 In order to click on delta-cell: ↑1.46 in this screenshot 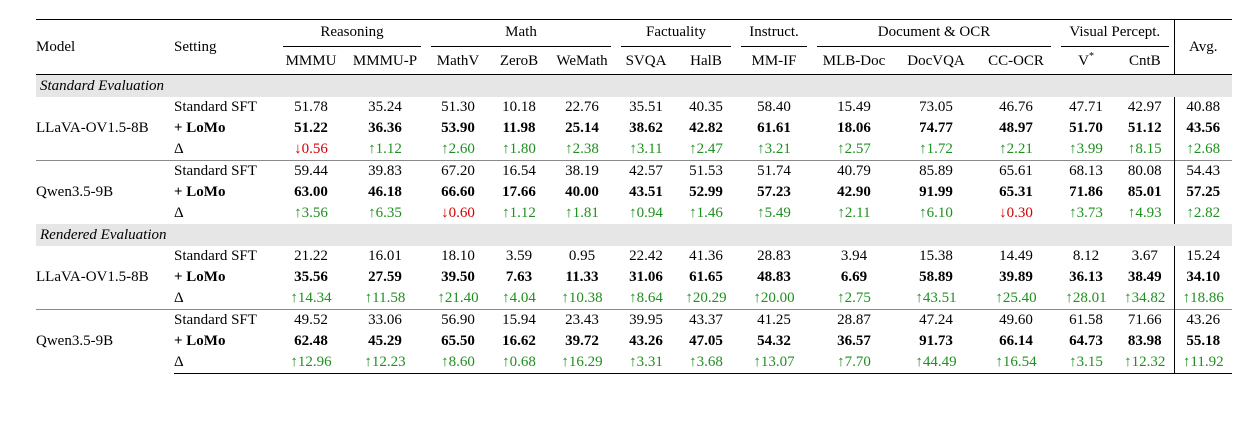, I will do `click(706, 213)`.